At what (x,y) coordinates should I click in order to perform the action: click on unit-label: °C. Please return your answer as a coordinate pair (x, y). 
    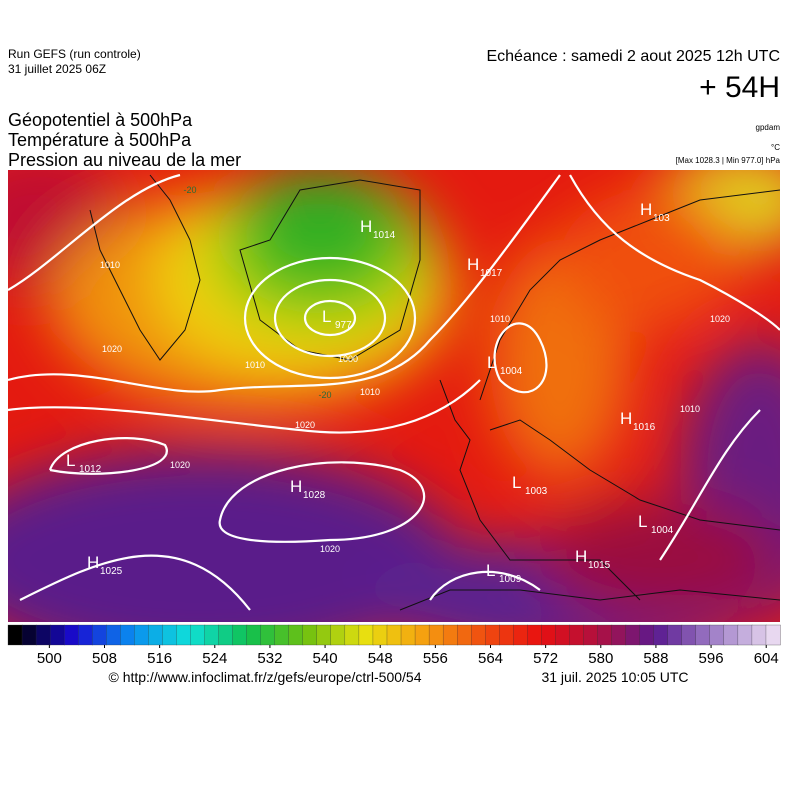
    Looking at the image, I should click on (775, 147).